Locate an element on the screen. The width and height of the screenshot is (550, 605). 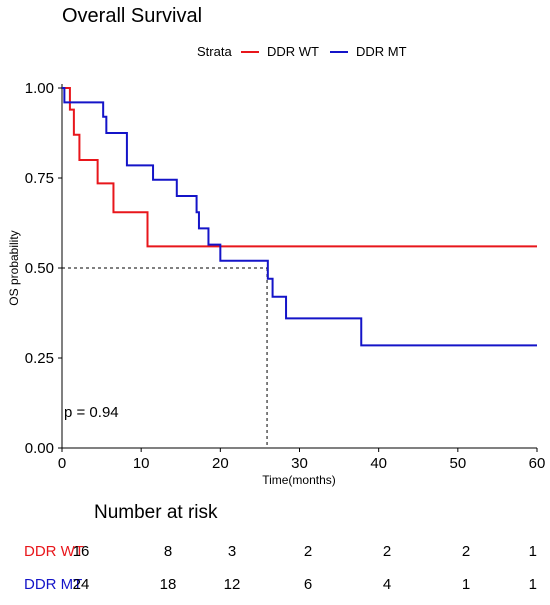
legend-items: DDR WT DDR MT is located at coordinates (324, 51).